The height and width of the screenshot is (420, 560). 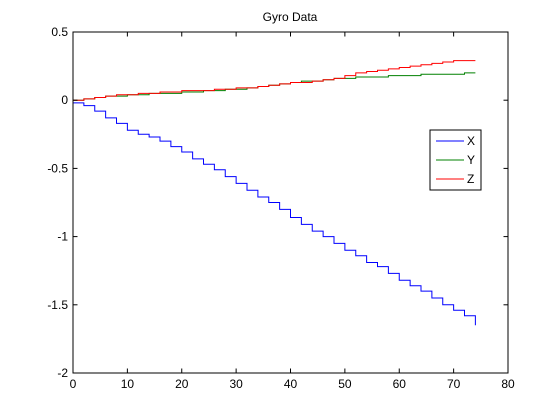 I want to click on x-tick-label: 80, so click(x=508, y=384).